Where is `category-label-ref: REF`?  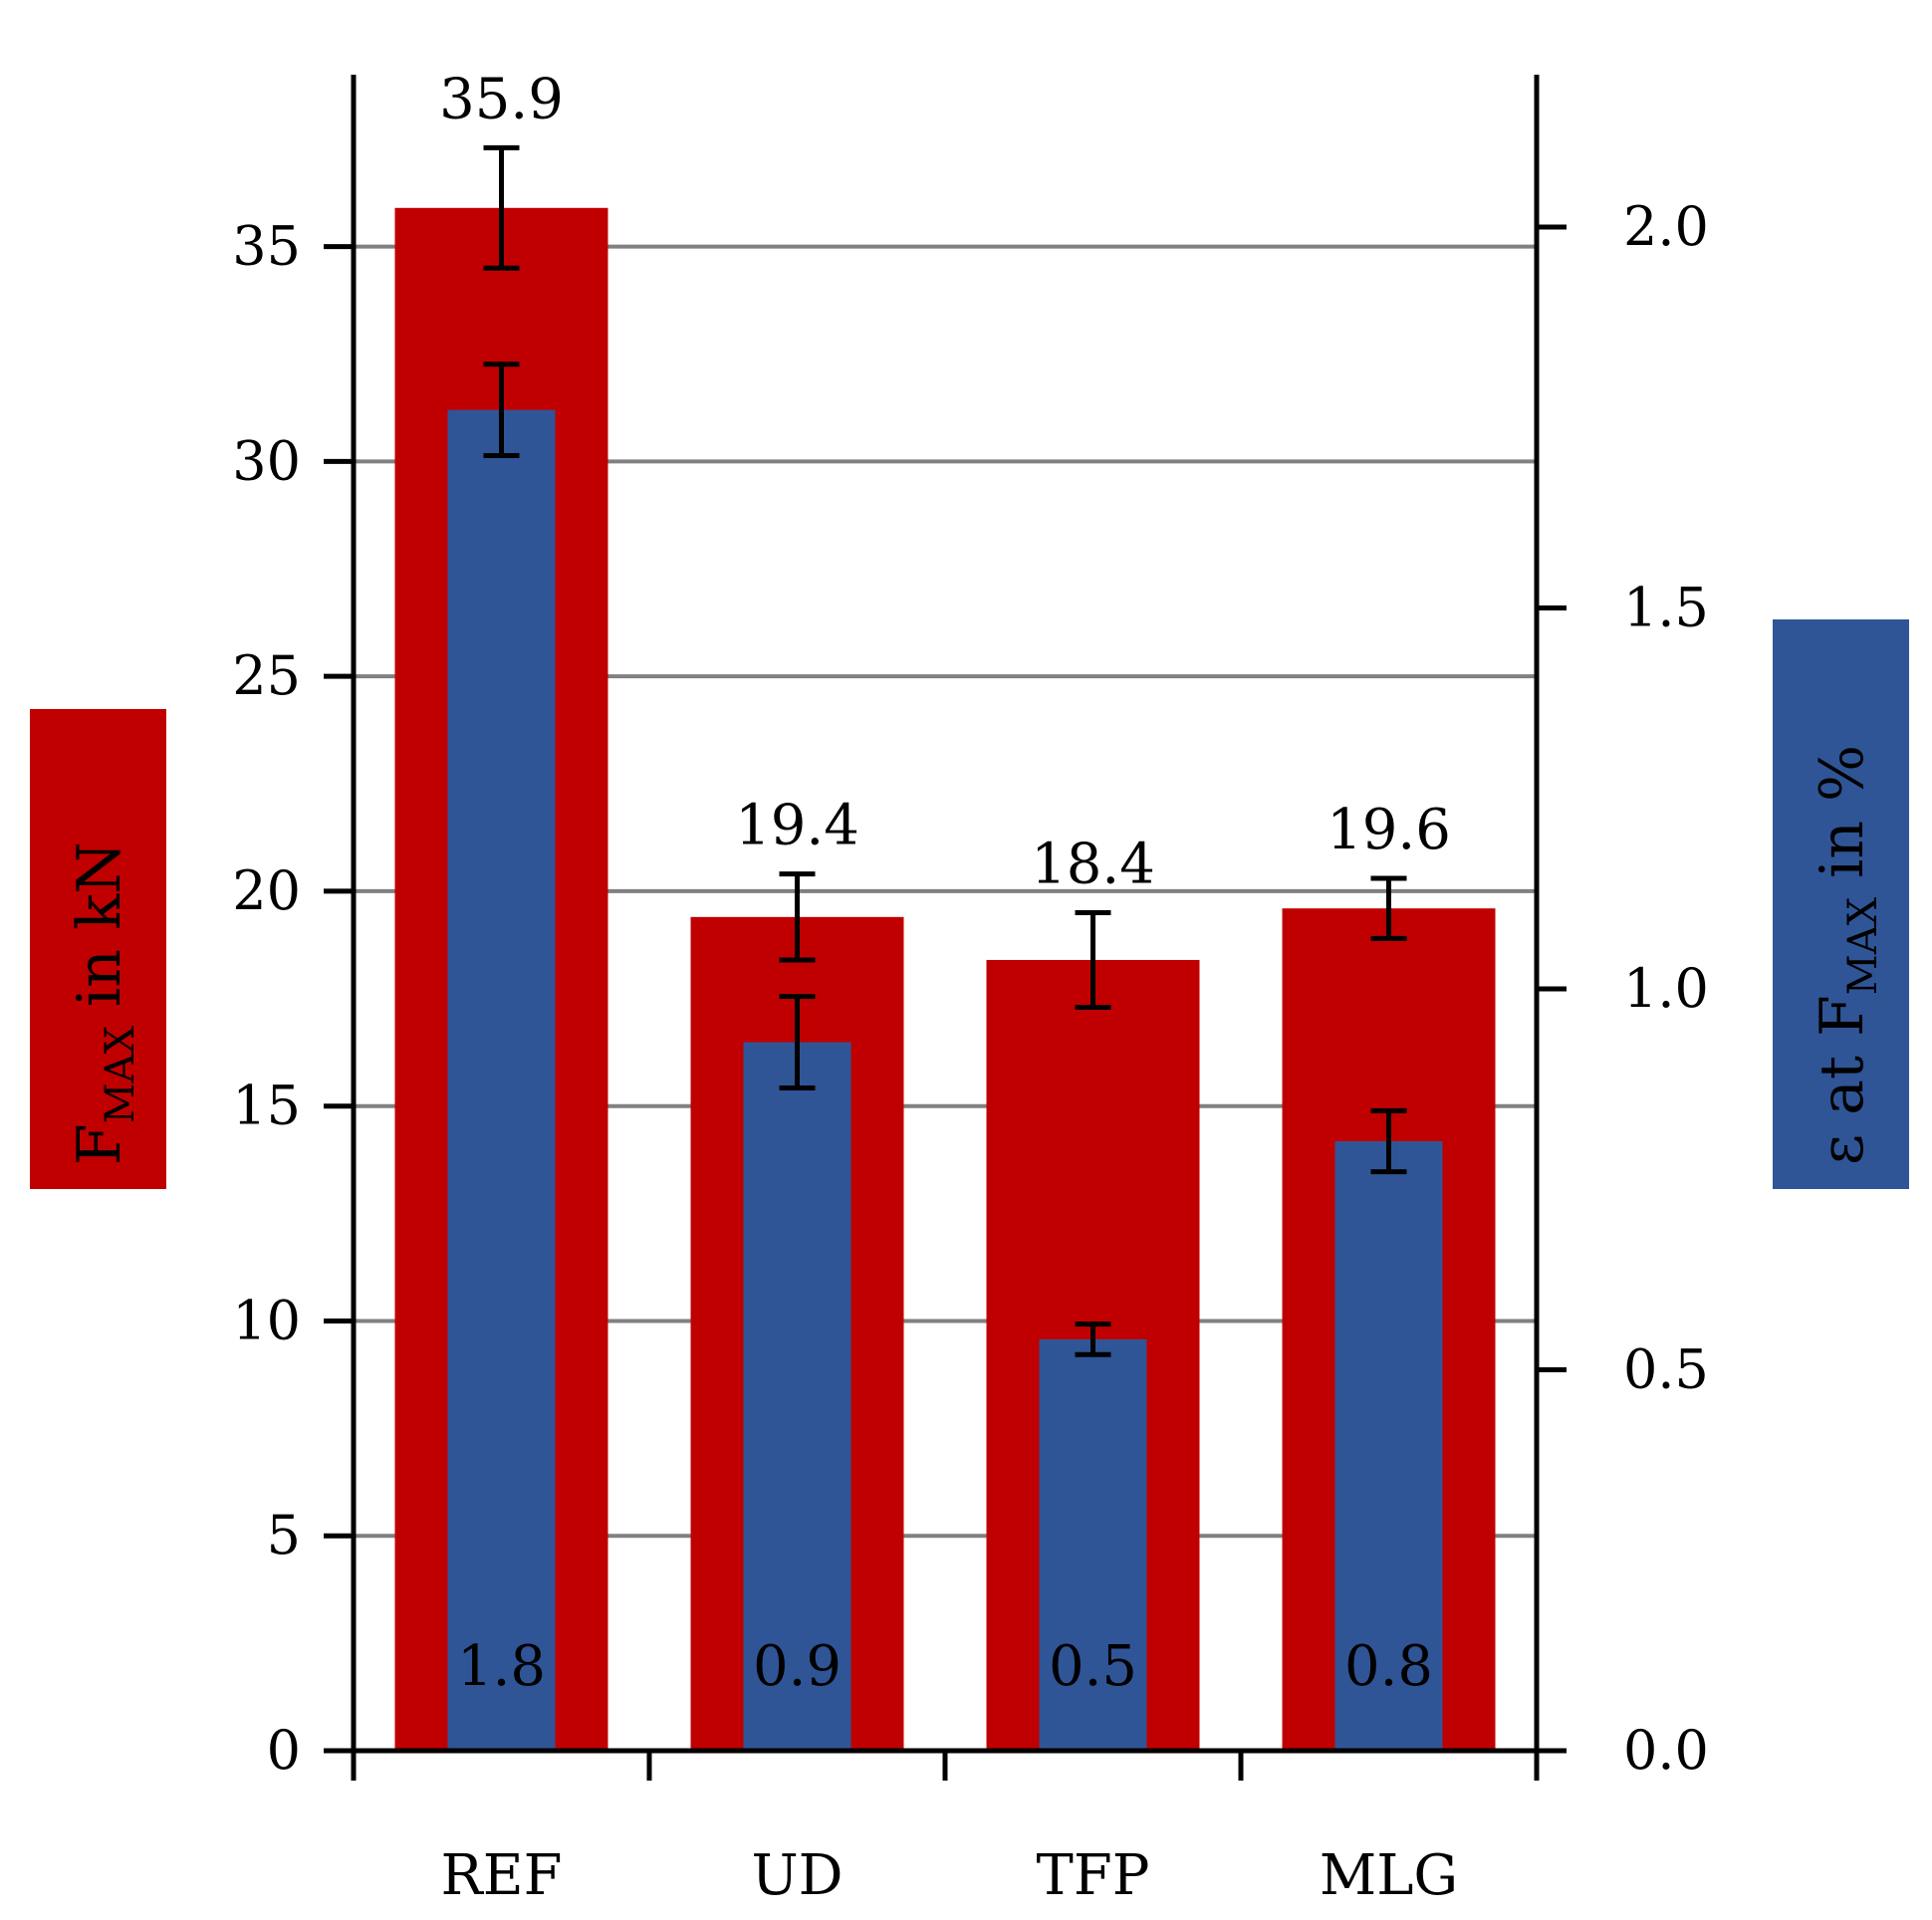 category-label-ref: REF is located at coordinates (502, 1875).